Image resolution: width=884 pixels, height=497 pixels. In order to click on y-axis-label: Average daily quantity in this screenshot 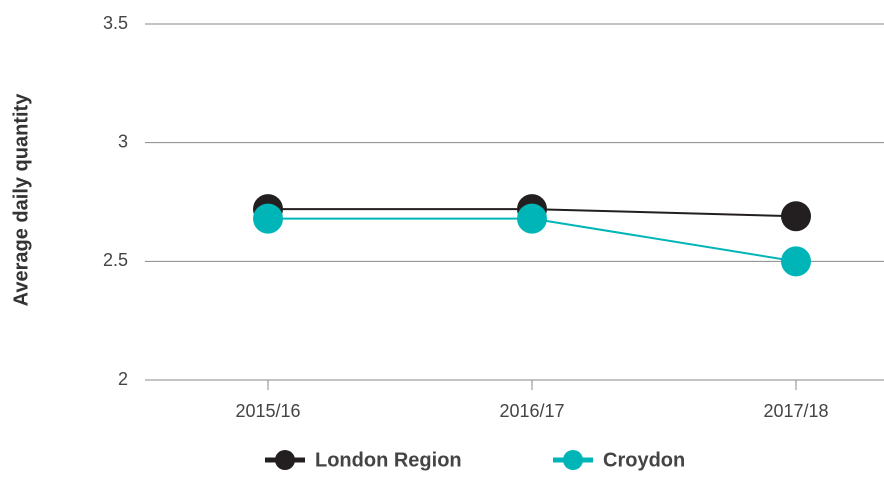, I will do `click(21, 200)`.